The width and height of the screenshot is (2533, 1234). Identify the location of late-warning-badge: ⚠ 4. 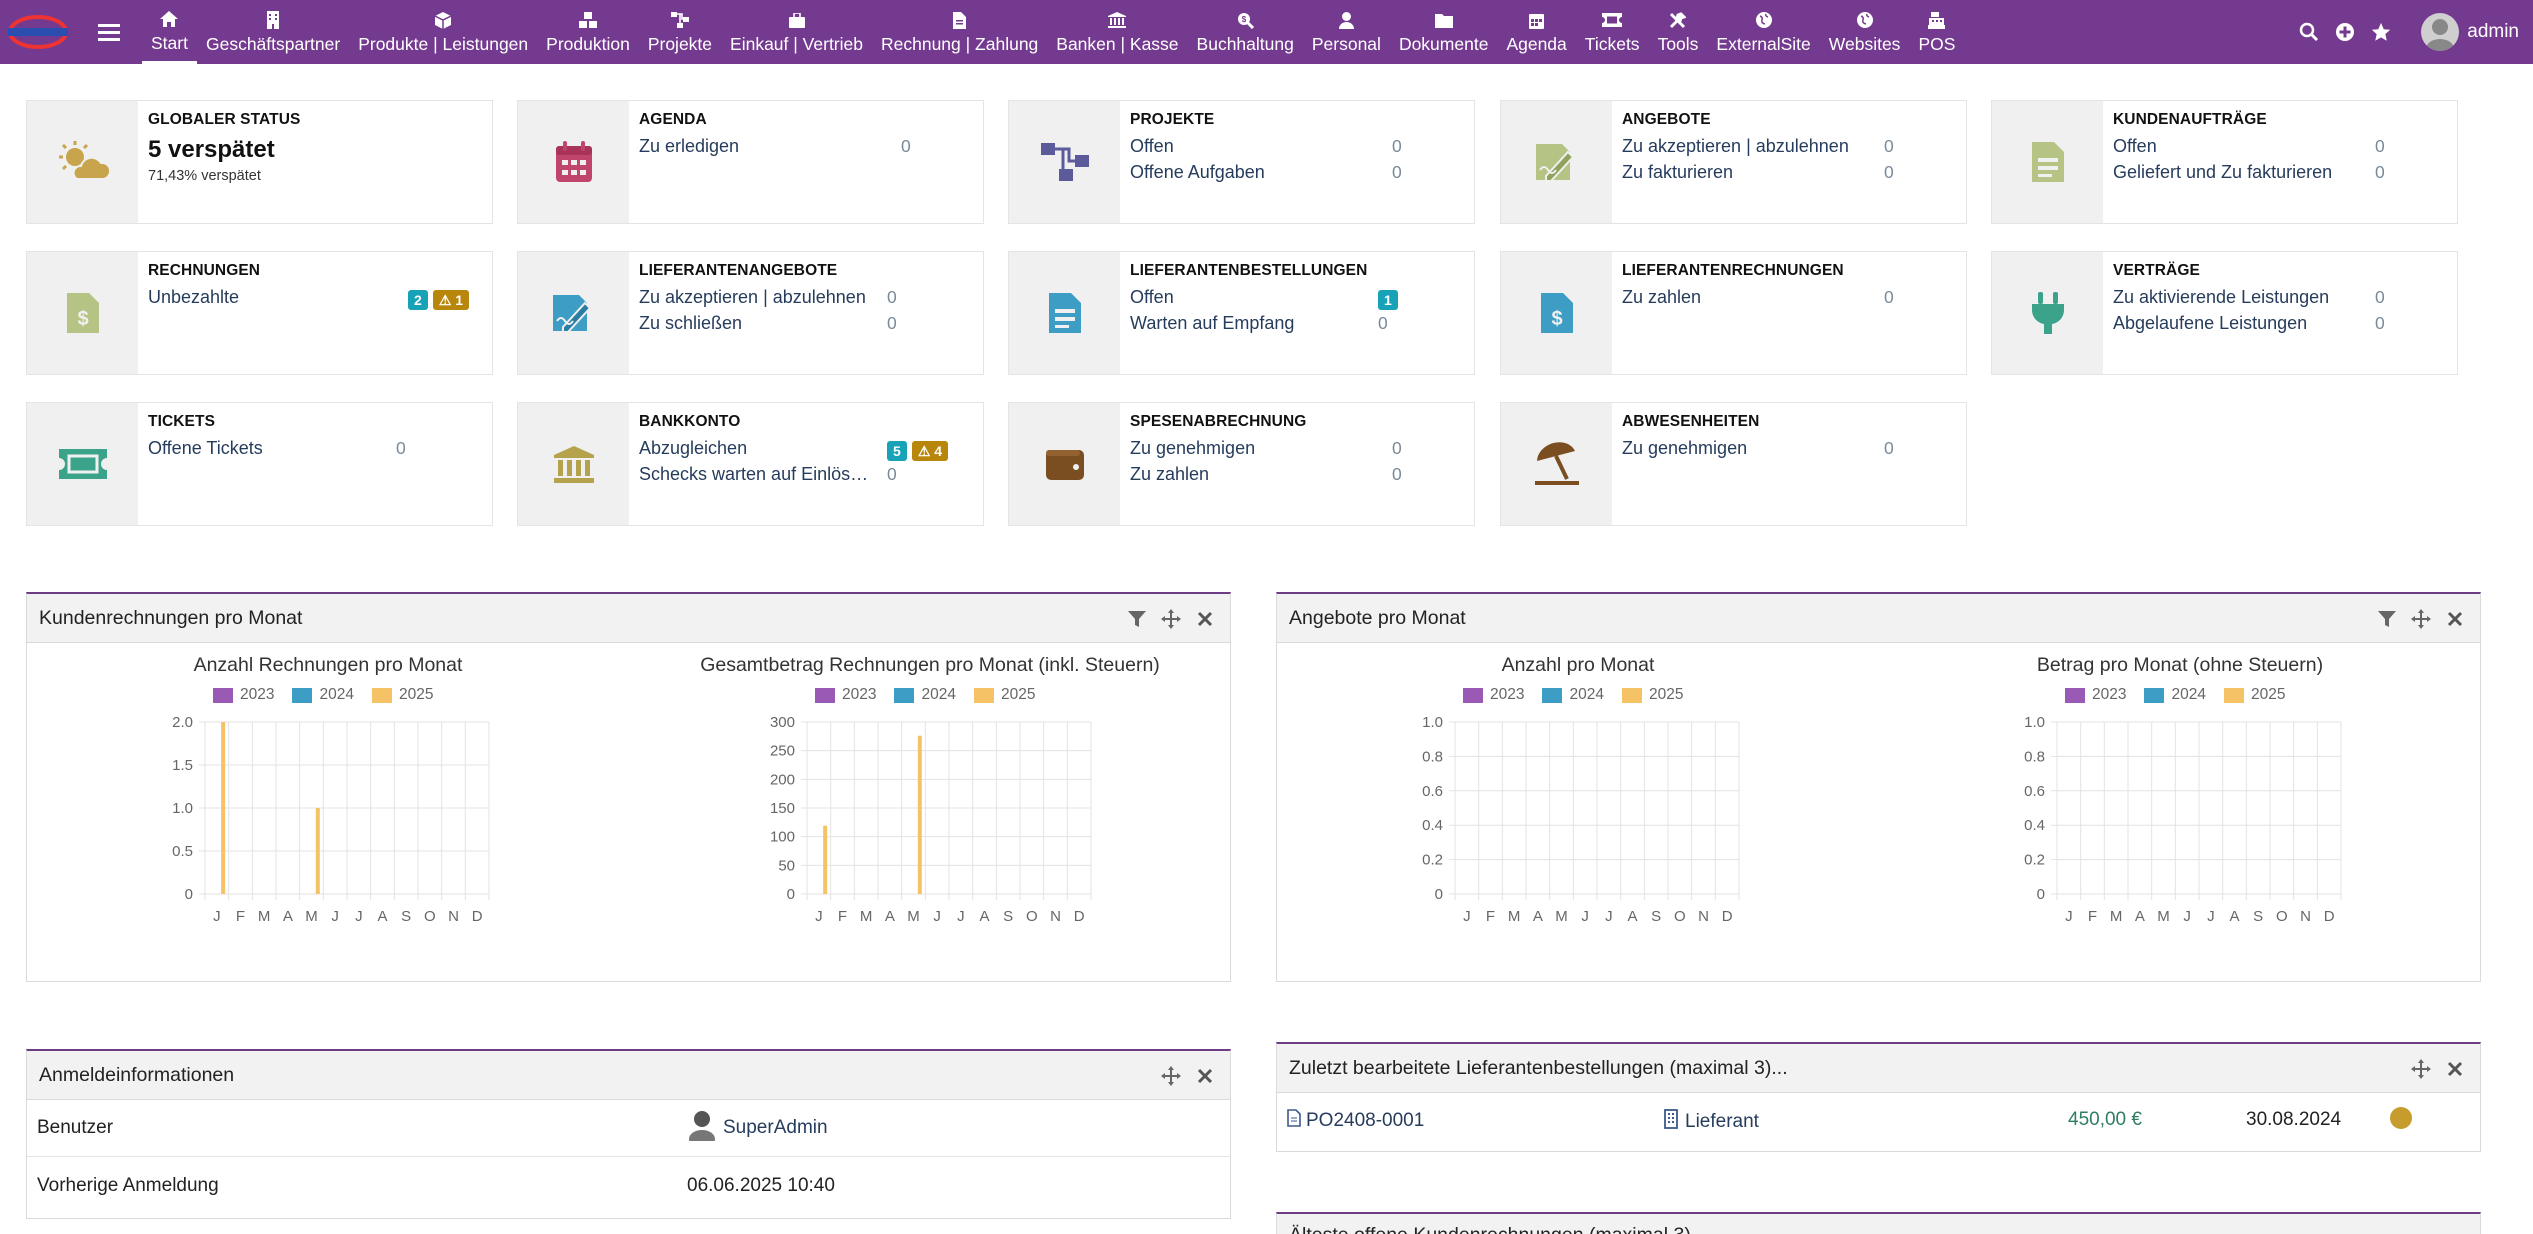
(930, 451).